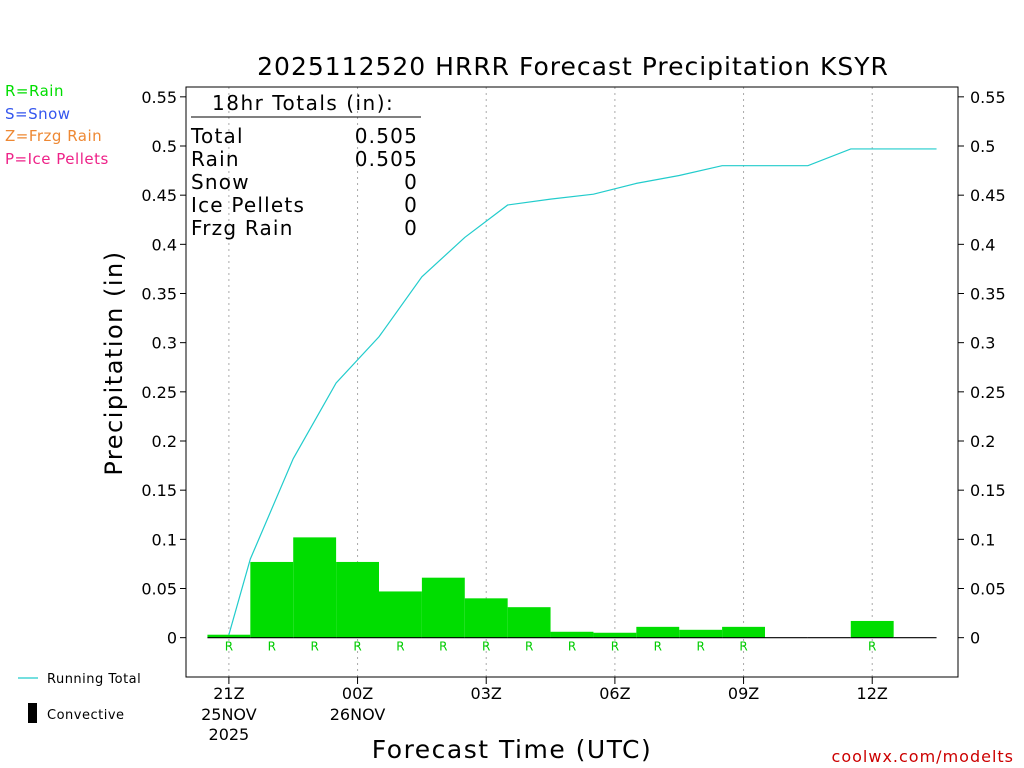 The width and height of the screenshot is (1024, 768). What do you see at coordinates (164, 146) in the screenshot?
I see `y-tick-label: 0.5` at bounding box center [164, 146].